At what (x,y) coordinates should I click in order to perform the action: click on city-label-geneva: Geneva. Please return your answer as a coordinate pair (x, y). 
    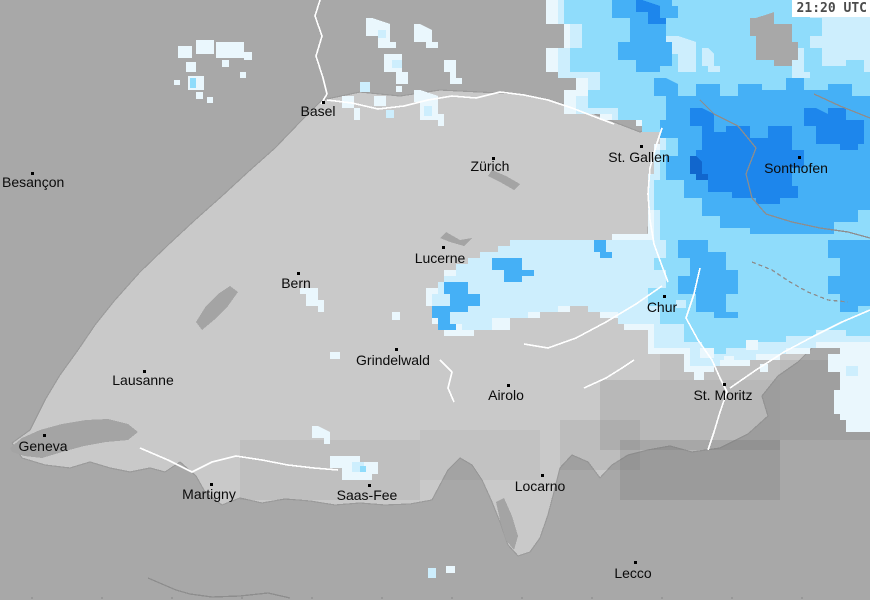
    Looking at the image, I should click on (43, 446).